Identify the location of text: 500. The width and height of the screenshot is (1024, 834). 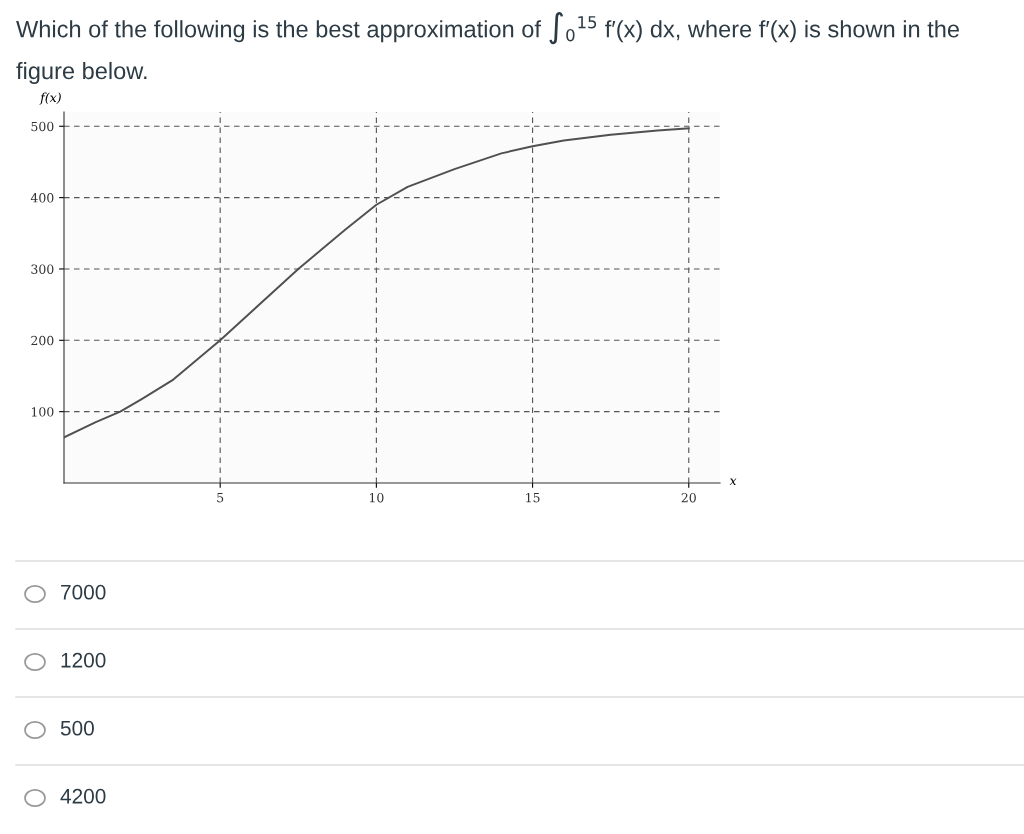
(77, 728).